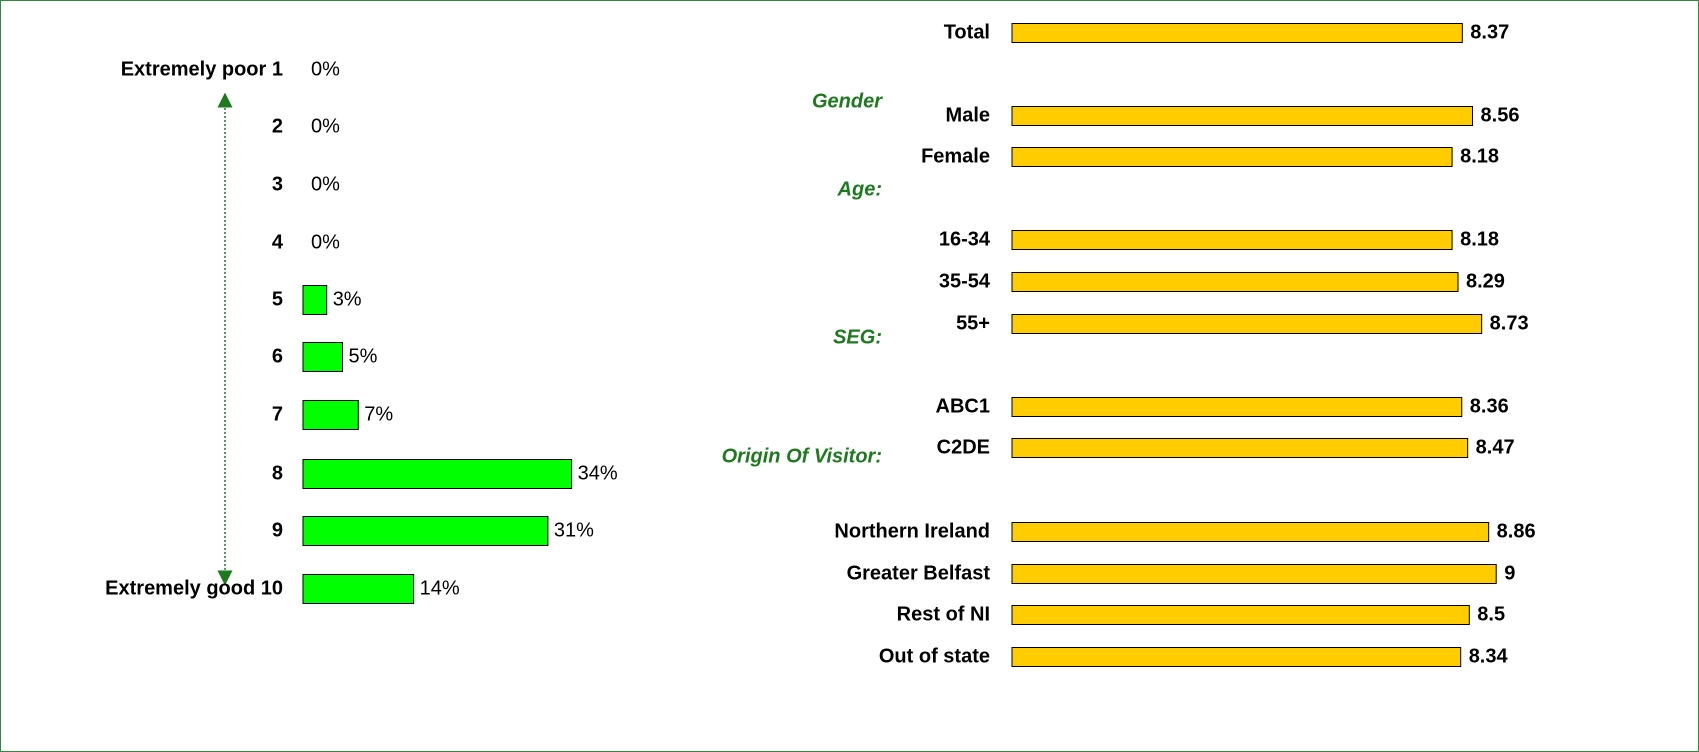 The width and height of the screenshot is (1699, 752). Describe the element at coordinates (363, 356) in the screenshot. I see `value-label: 5%` at that location.